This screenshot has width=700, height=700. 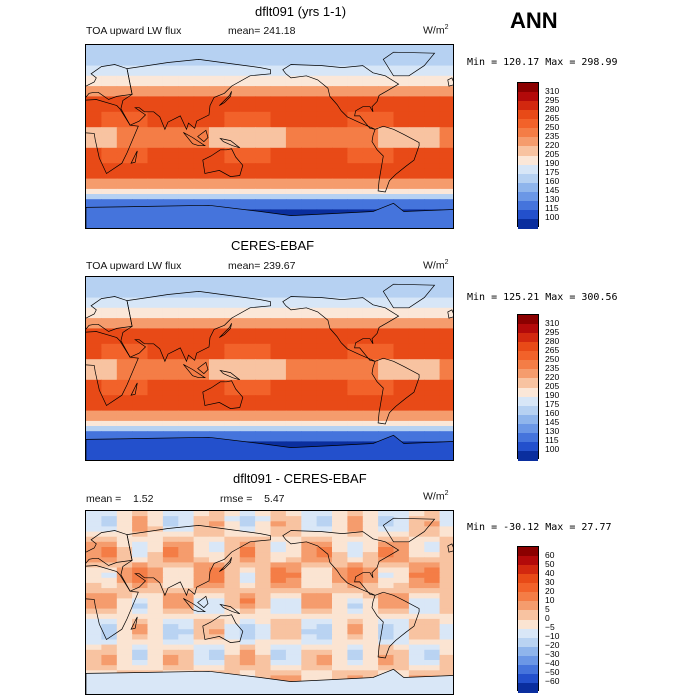 I want to click on panel1-colorbar, so click(x=528, y=155).